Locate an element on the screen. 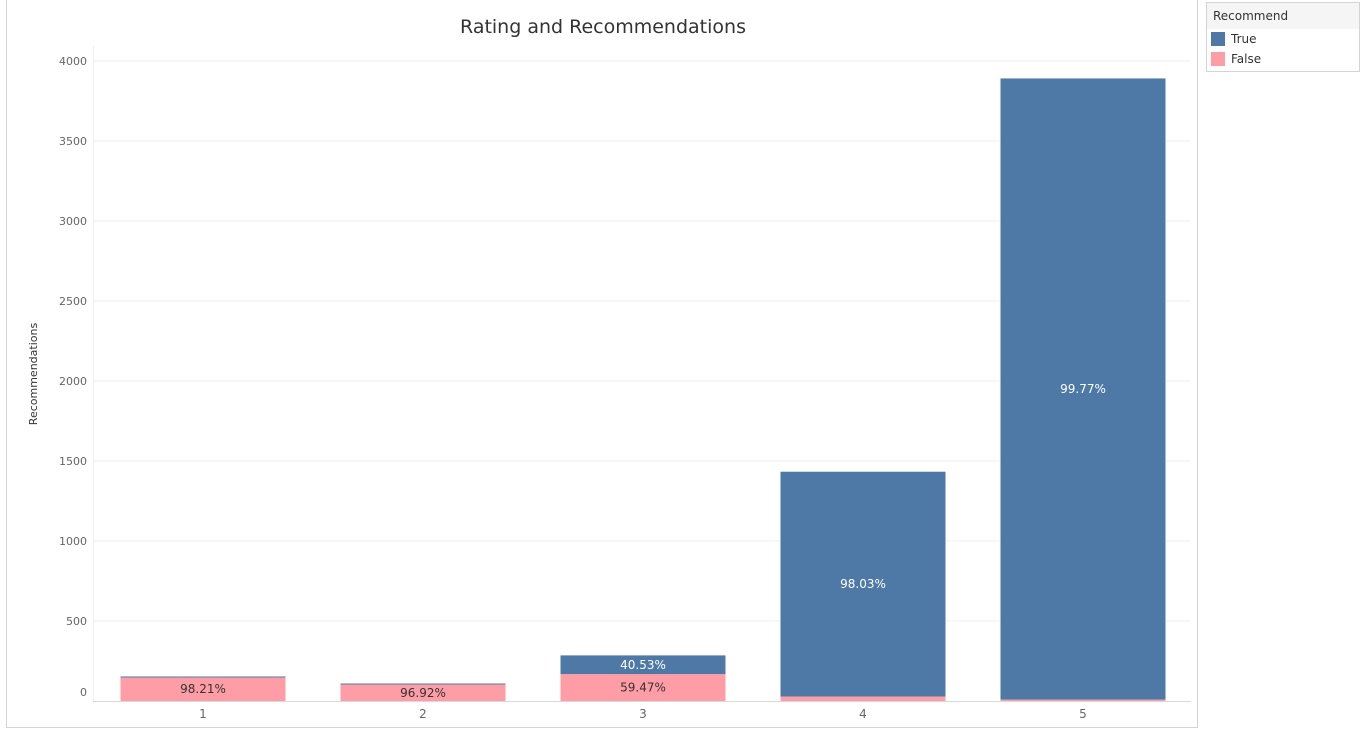 The height and width of the screenshot is (730, 1366). x-tick-label: 3 is located at coordinates (643, 714).